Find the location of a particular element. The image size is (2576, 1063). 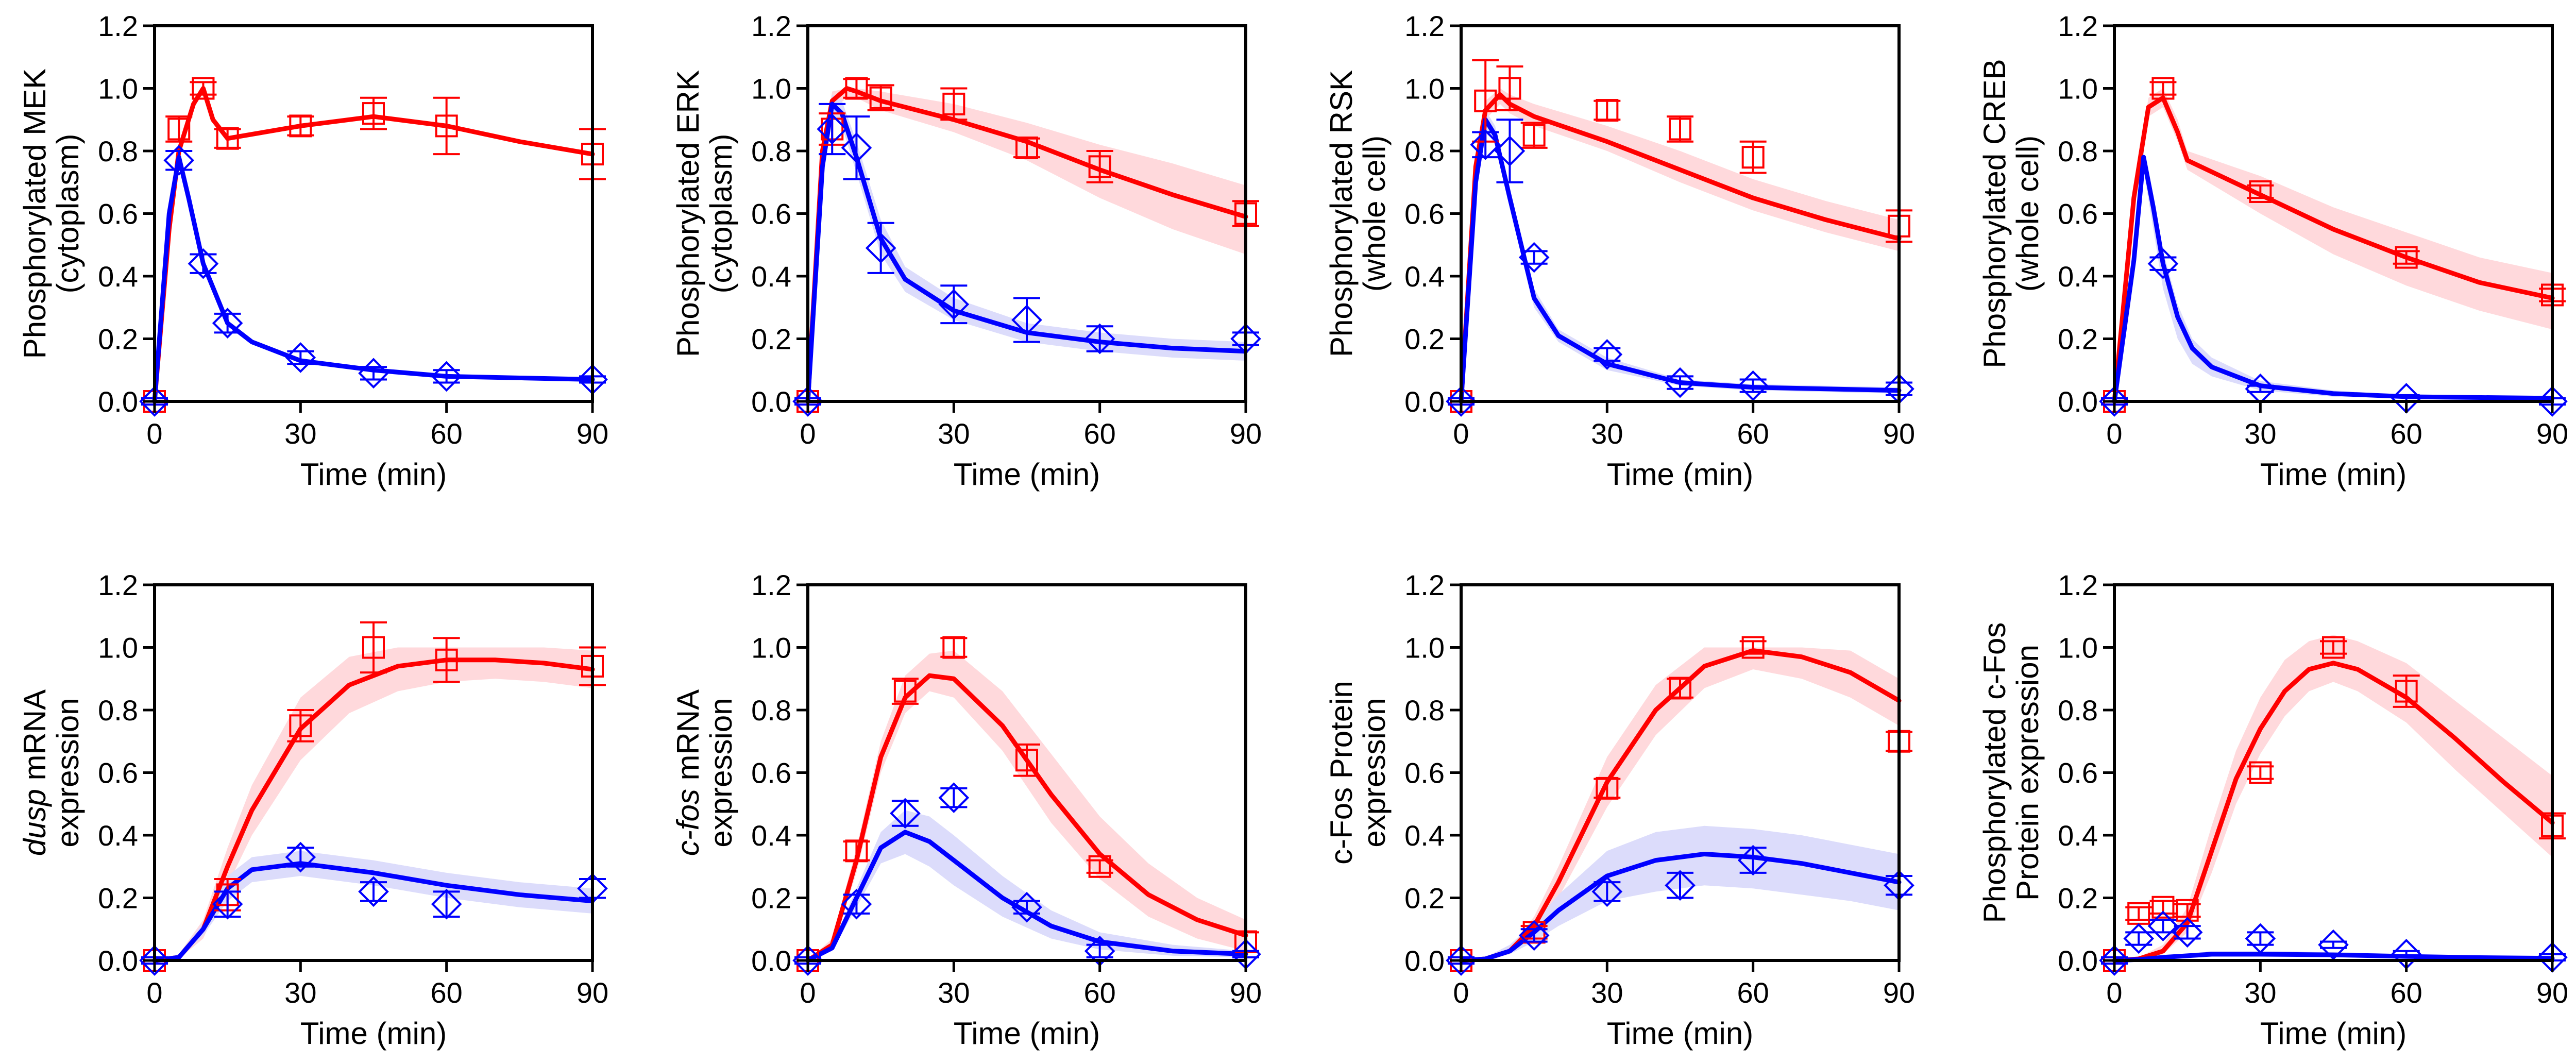

y-axis-label: Phosphorylated RSK is located at coordinates (1341, 213).